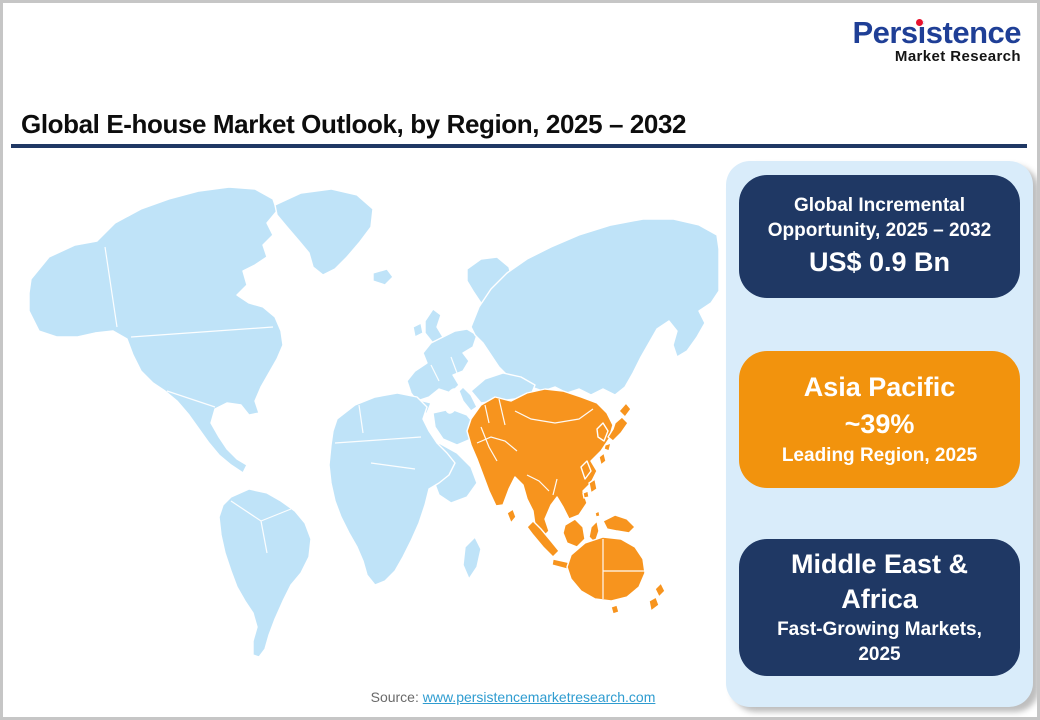 The image size is (1040, 720). I want to click on card-value: ~39%, so click(879, 423).